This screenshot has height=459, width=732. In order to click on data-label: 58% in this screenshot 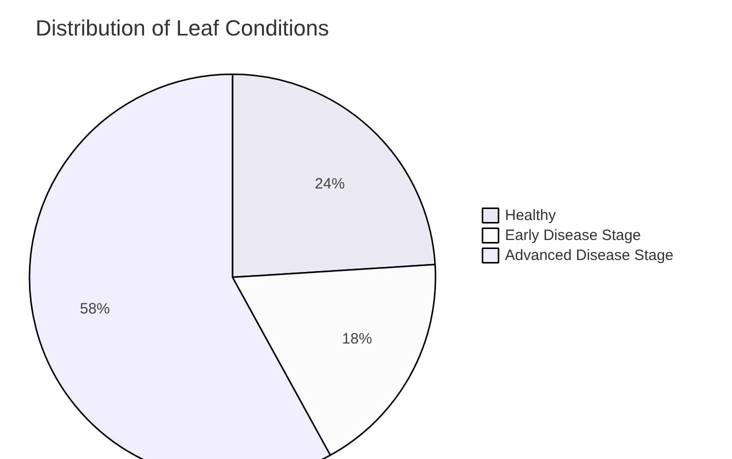, I will do `click(95, 309)`.